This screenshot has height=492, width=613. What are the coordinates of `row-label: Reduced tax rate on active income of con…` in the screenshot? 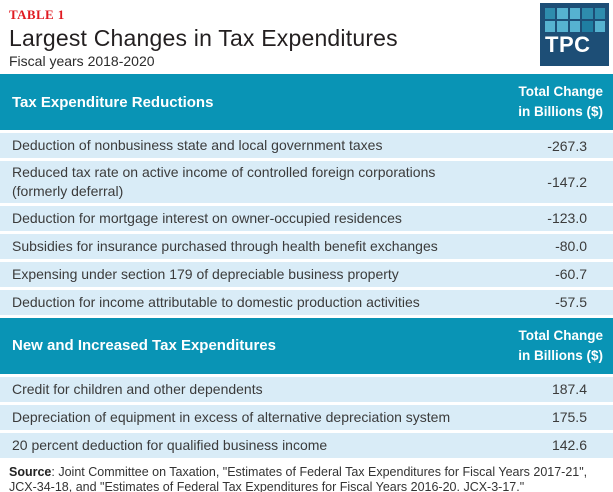 It's located at (224, 181).